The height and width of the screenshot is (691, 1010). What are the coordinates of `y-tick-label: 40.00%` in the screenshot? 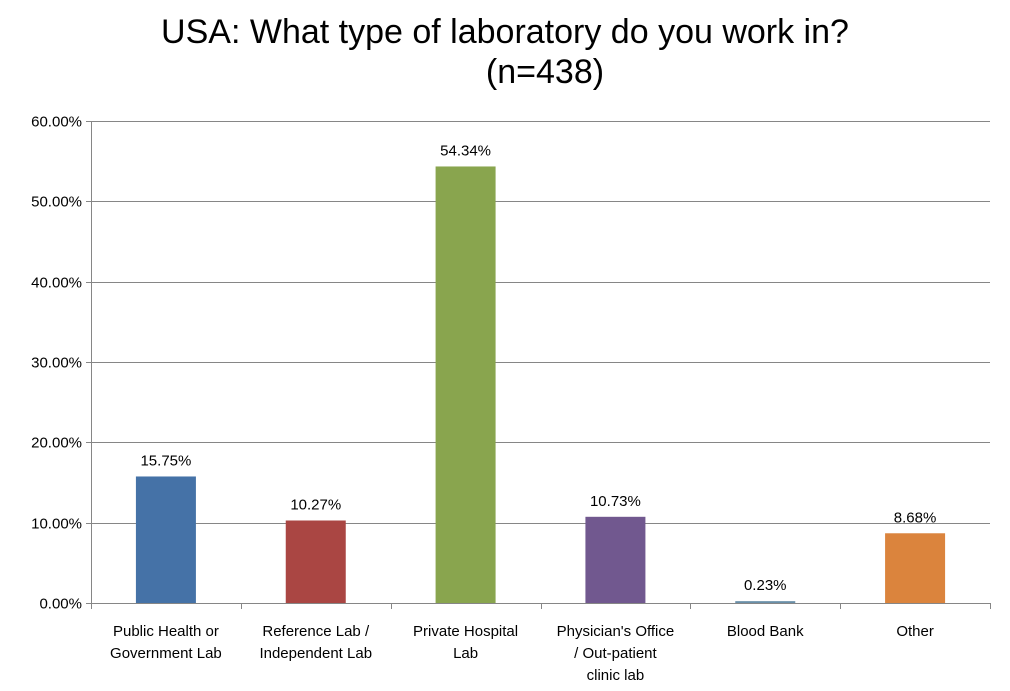 It's located at (56, 283).